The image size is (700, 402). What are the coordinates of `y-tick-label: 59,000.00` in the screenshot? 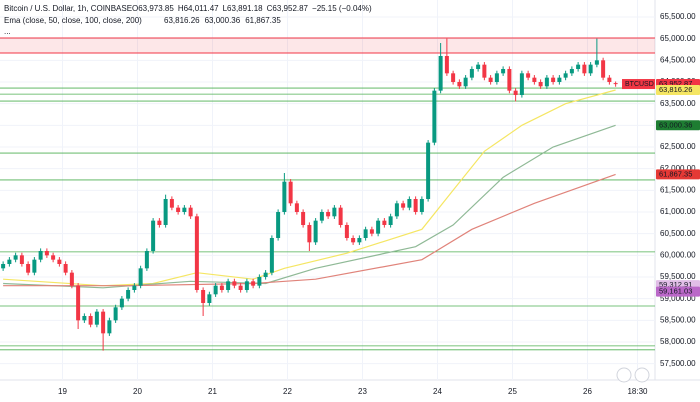 It's located at (678, 298).